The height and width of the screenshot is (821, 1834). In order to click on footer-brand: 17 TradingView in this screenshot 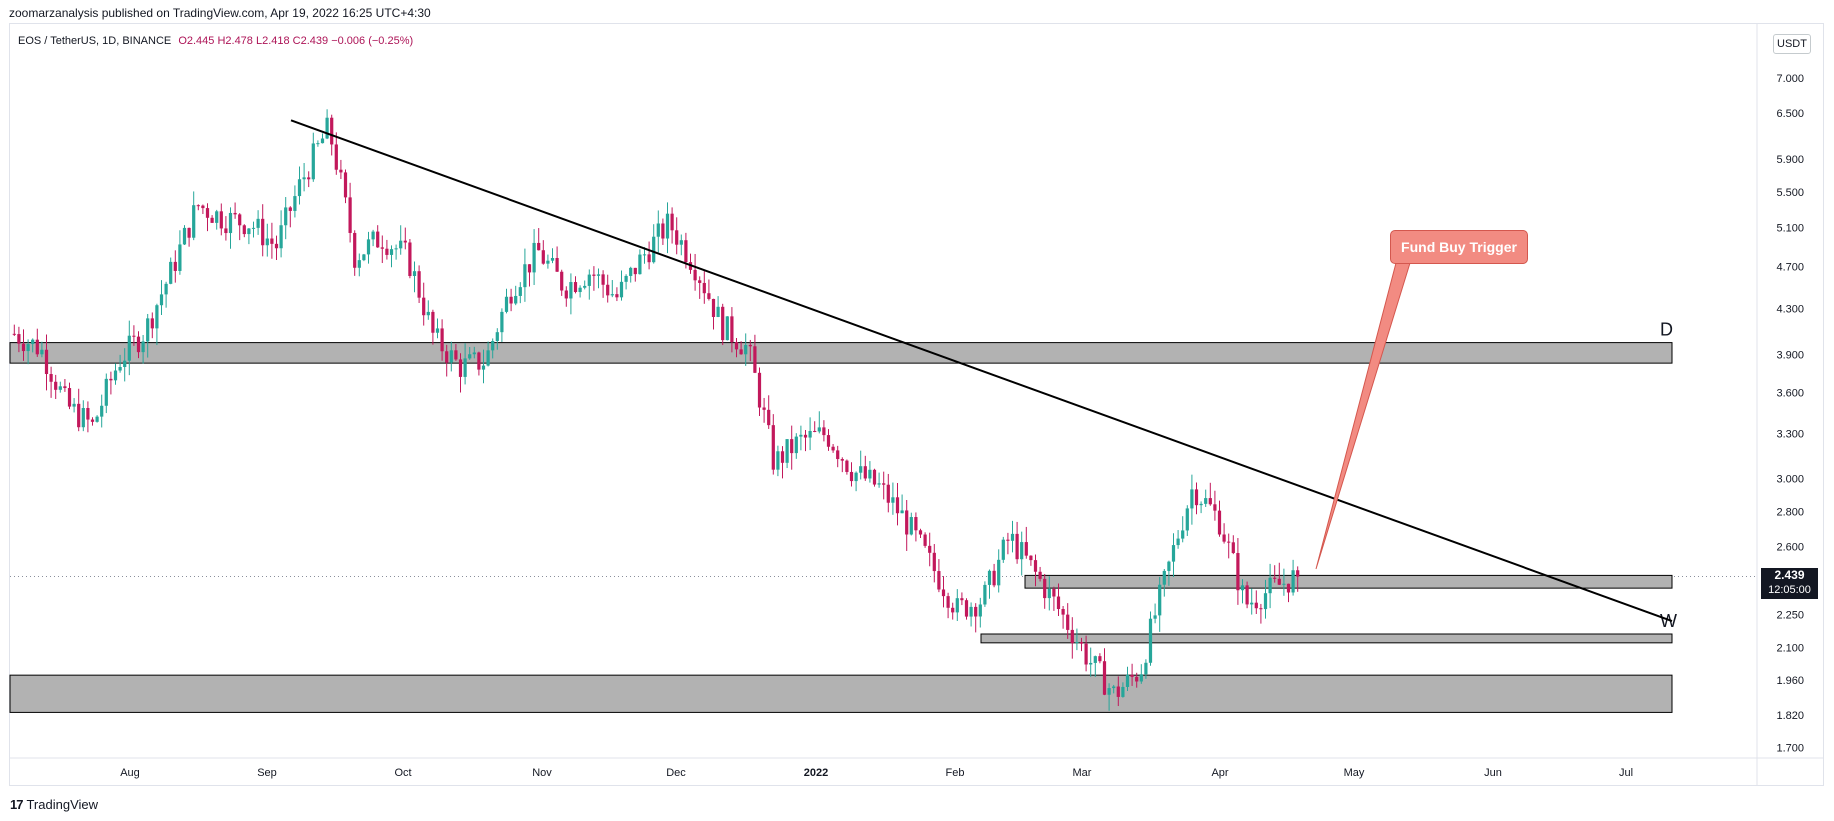, I will do `click(54, 804)`.